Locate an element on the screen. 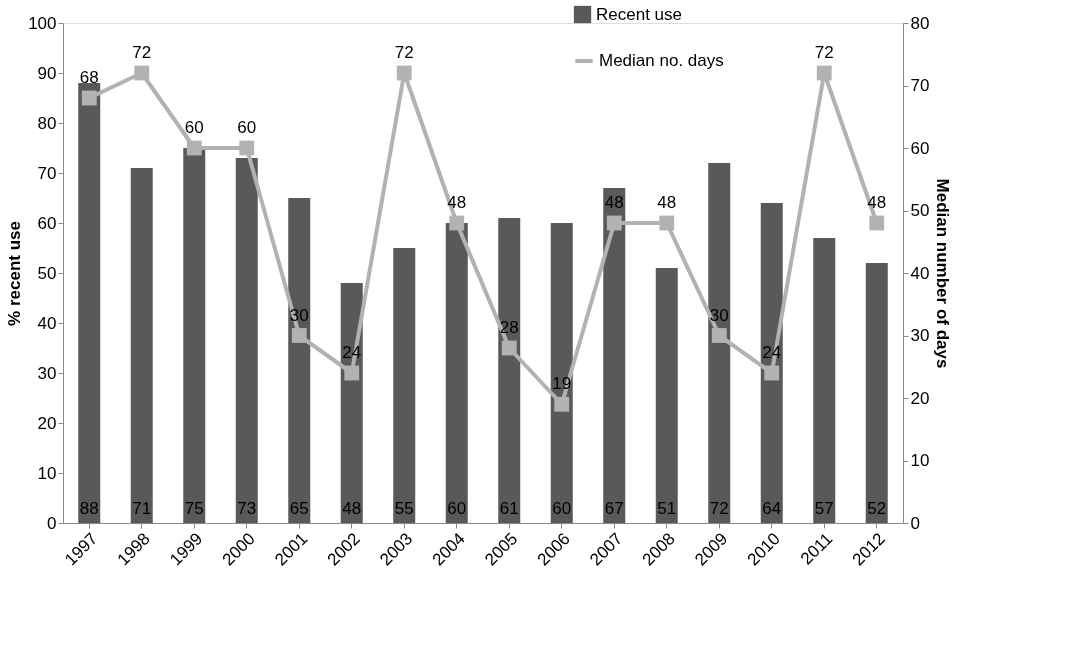 The height and width of the screenshot is (646, 1066). y2-tick-label: 70 is located at coordinates (920, 85).